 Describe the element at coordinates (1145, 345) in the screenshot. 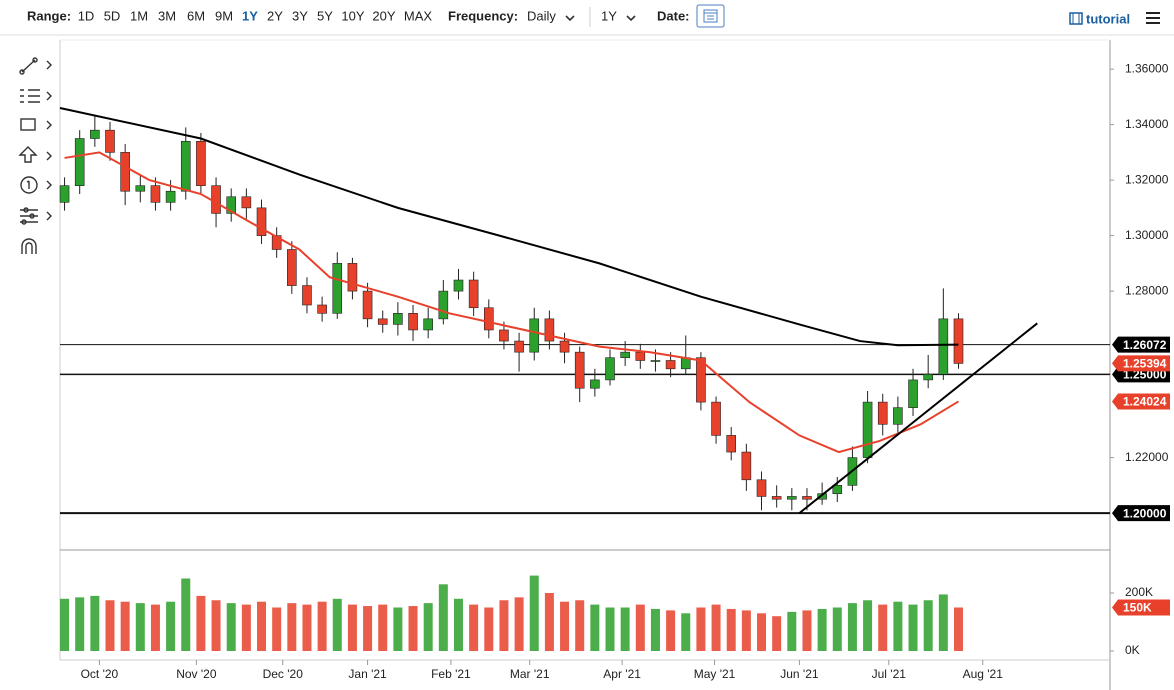

I see `tag-label: 1.26072` at that location.